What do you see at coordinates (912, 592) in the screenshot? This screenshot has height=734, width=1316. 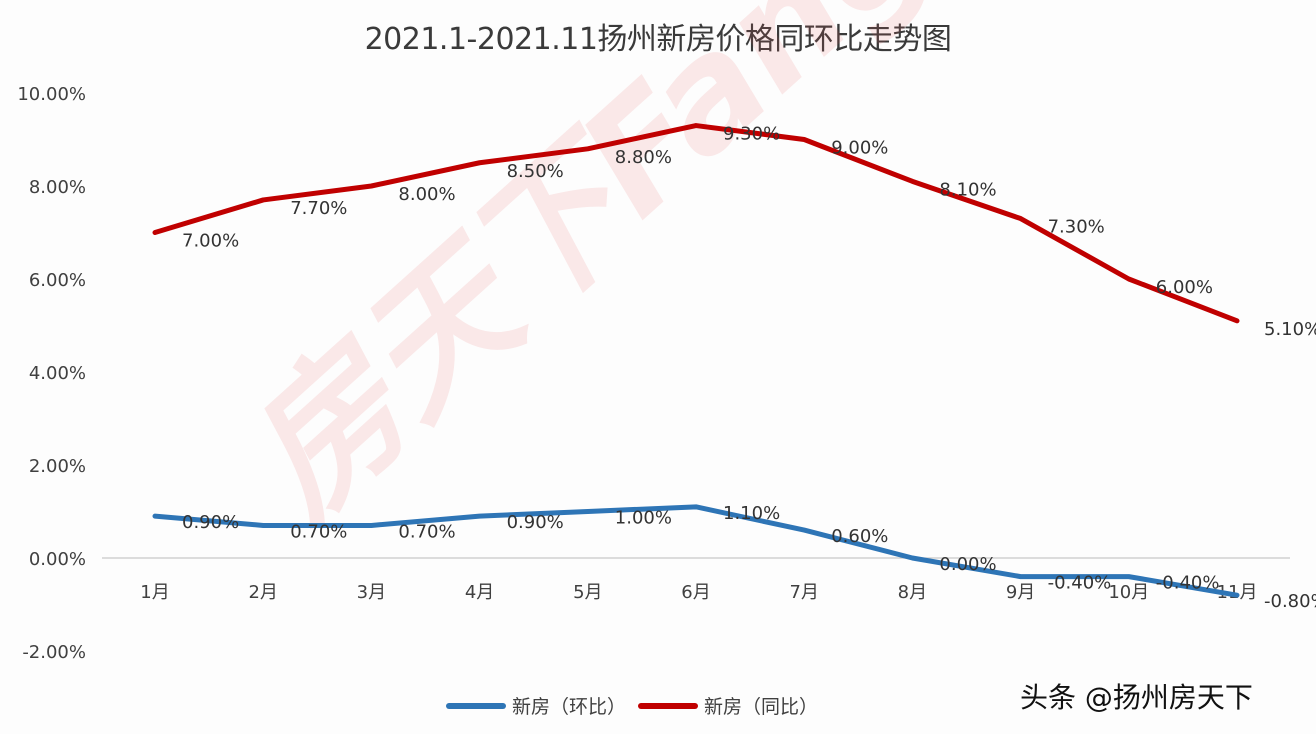 I see `x-tick-label: 8月` at bounding box center [912, 592].